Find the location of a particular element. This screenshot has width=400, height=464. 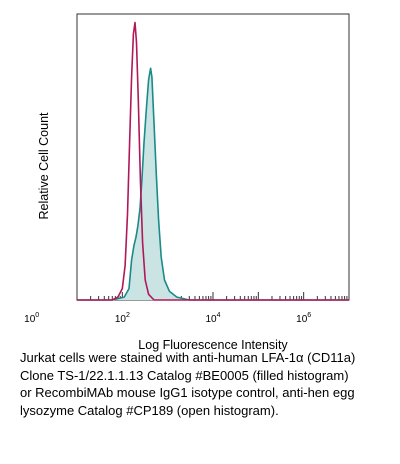

x-tick-label: 10⁶ is located at coordinates (303, 318).